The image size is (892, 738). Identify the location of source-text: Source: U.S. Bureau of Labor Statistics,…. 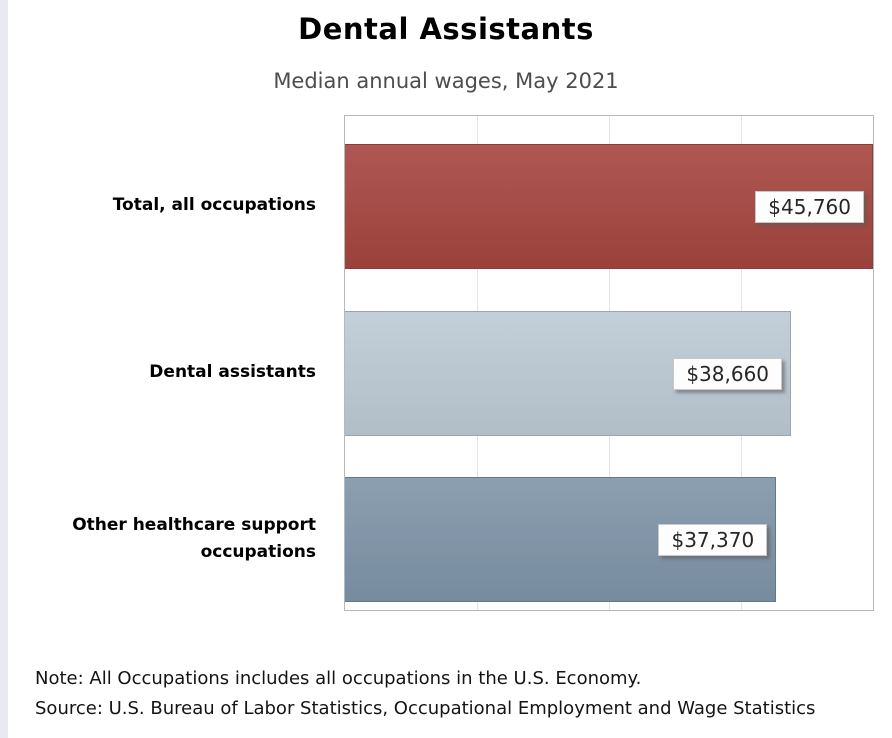
(425, 708).